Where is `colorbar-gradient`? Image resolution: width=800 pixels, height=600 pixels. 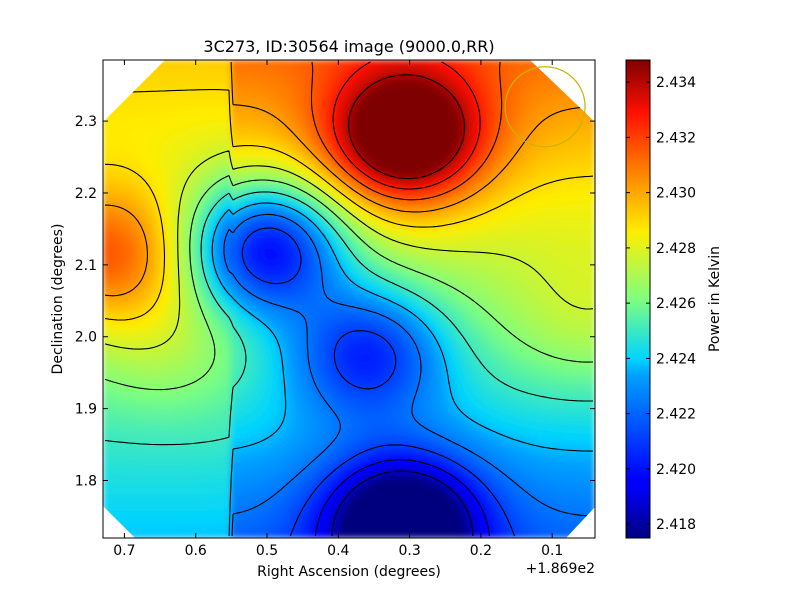
colorbar-gradient is located at coordinates (638, 299).